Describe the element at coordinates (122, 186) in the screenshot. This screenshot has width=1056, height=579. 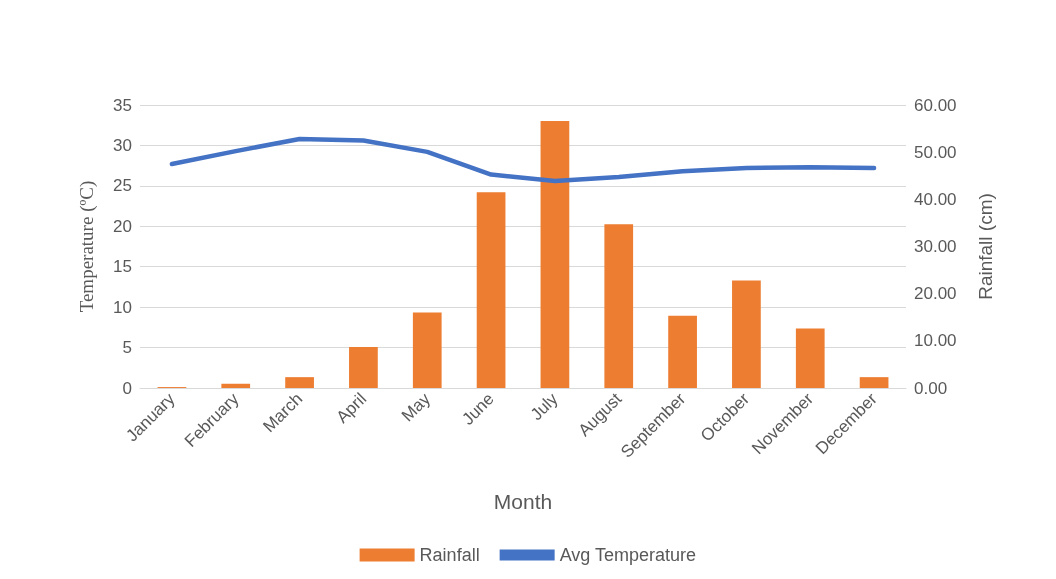
I see `y-tick-label: 25` at that location.